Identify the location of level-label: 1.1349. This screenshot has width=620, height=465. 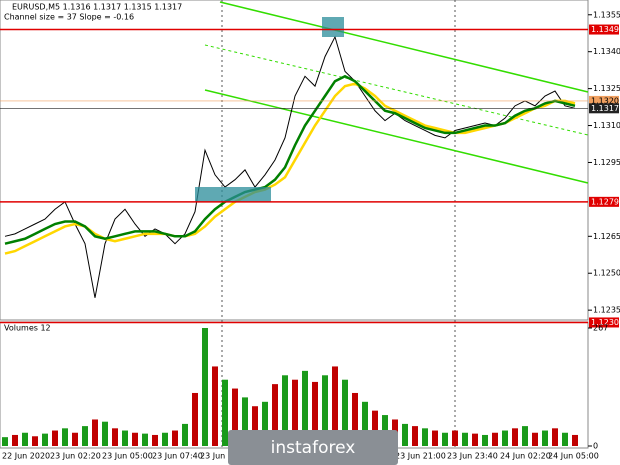
(605, 29).